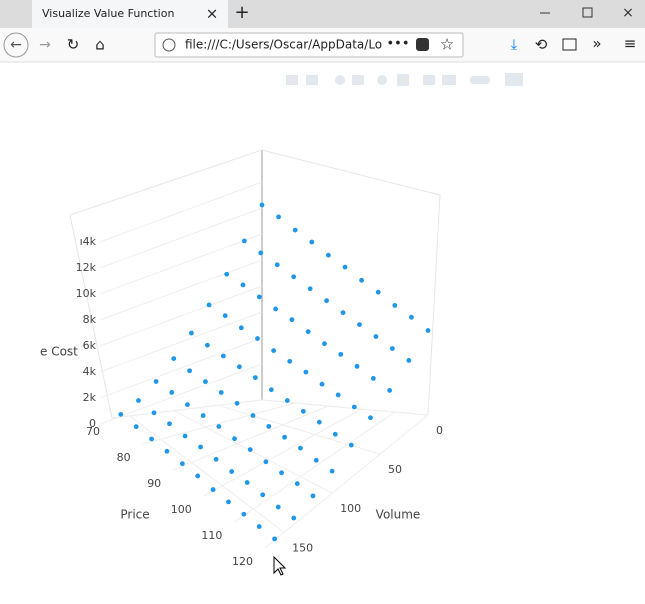 The width and height of the screenshot is (645, 604). What do you see at coordinates (108, 13) in the screenshot?
I see `tab-title: Visualize Value Function` at bounding box center [108, 13].